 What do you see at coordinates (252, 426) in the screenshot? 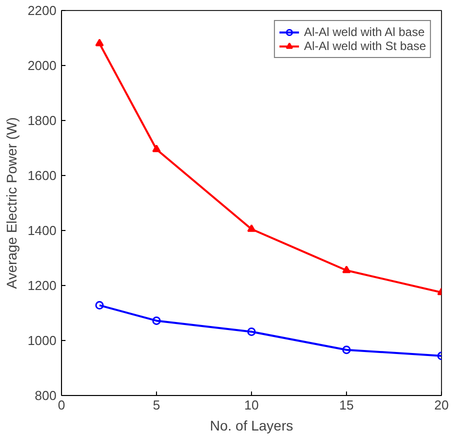
I see `x-axis-title: No. of Layers` at bounding box center [252, 426].